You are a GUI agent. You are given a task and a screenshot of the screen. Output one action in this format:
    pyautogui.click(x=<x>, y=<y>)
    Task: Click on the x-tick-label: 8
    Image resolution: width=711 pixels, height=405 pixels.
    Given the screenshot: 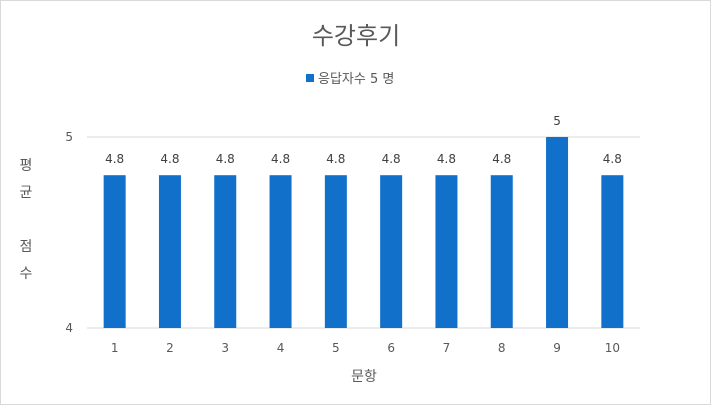 What is the action you would take?
    pyautogui.click(x=502, y=348)
    